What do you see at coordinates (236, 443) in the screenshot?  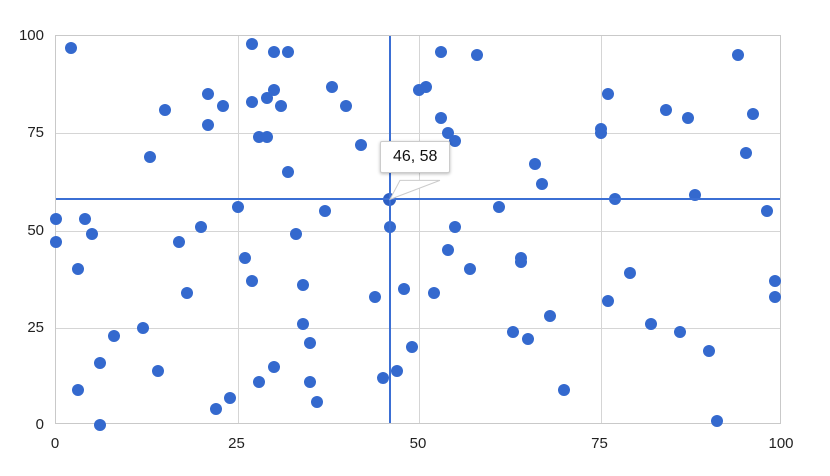 I see `x-axis-tick-label: 25` at bounding box center [236, 443].